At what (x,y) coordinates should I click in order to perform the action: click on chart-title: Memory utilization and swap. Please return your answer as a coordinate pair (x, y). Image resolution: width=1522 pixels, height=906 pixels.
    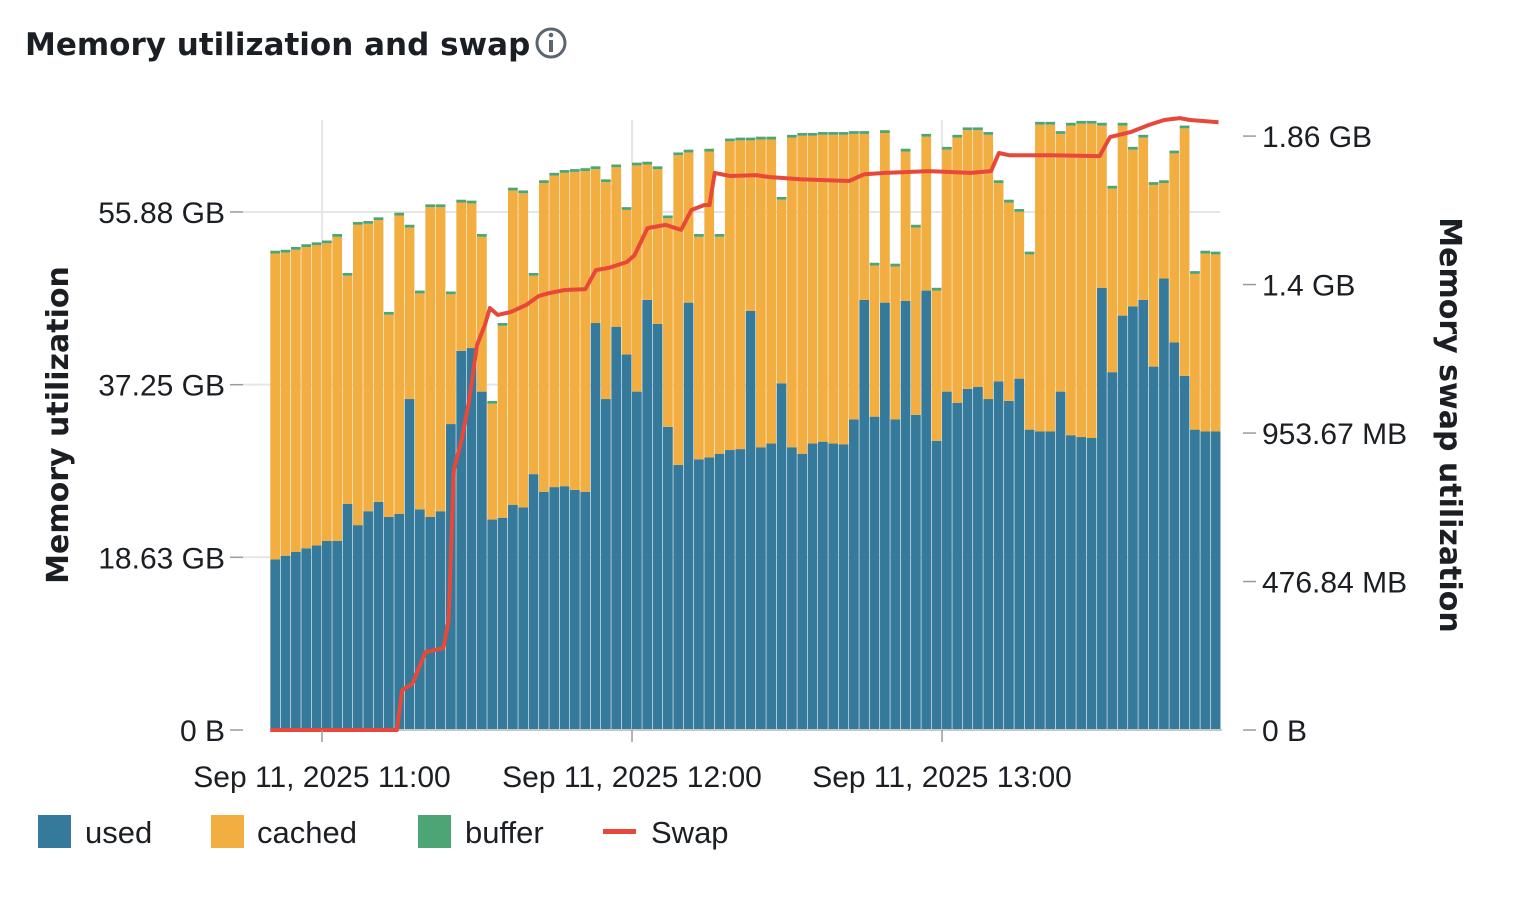
    Looking at the image, I should click on (277, 45).